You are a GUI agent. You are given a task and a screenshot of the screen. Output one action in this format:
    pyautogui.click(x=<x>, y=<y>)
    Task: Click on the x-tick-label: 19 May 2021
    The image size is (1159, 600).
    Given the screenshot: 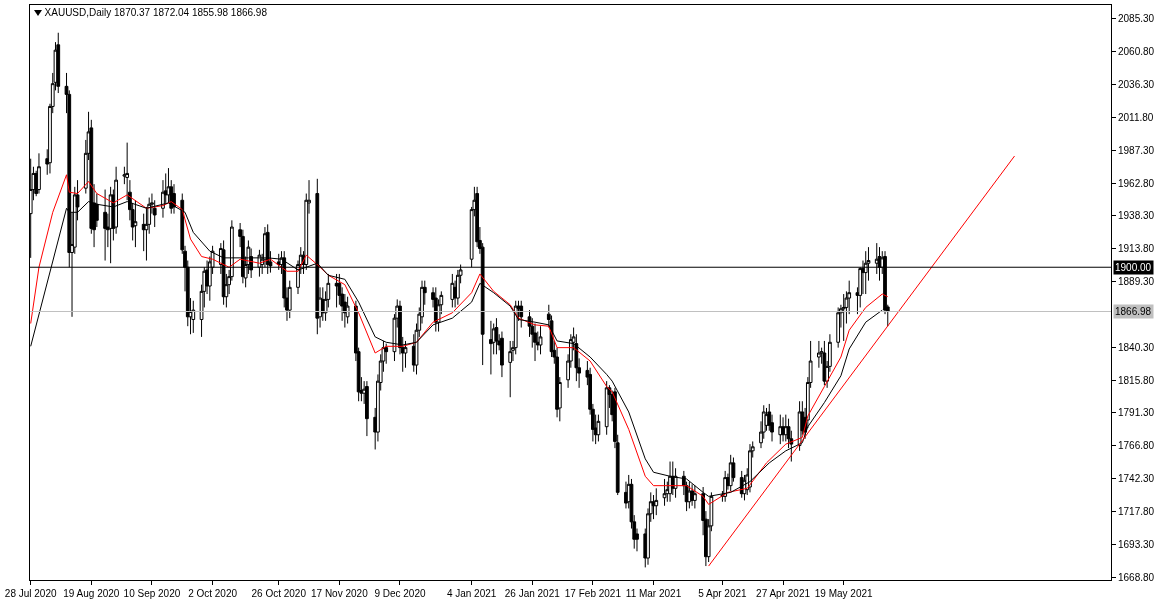 What is the action you would take?
    pyautogui.click(x=844, y=593)
    